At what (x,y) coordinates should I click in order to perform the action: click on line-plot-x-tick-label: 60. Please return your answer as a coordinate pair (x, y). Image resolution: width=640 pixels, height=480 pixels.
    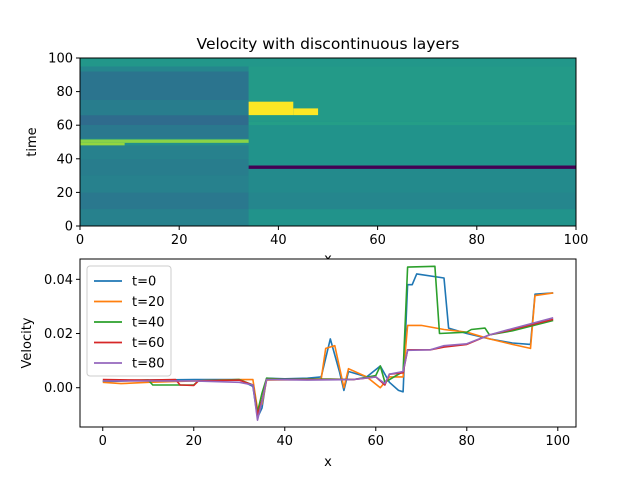
    Looking at the image, I should click on (376, 441).